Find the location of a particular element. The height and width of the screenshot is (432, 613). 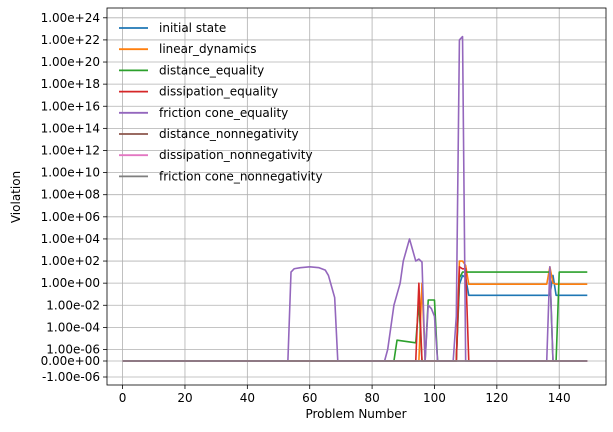

x-axis-label: Problem Number is located at coordinates (355, 414).